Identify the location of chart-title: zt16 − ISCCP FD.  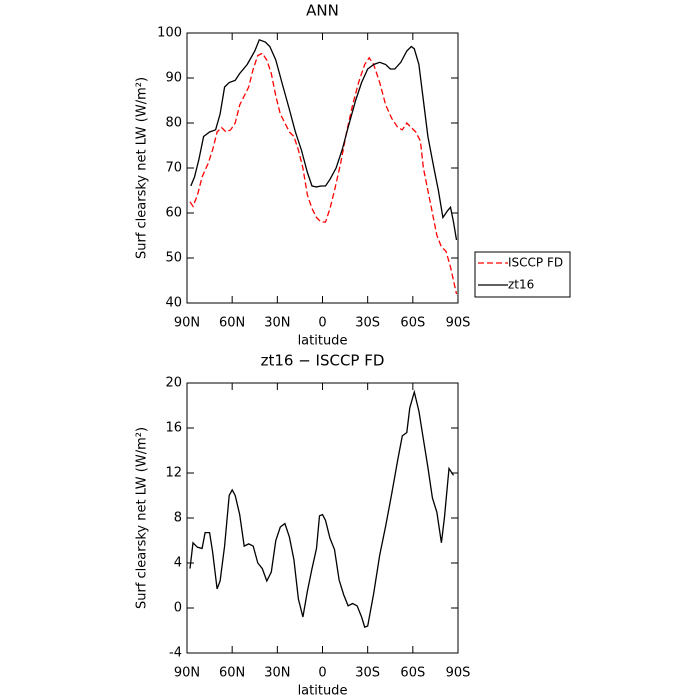
(323, 361).